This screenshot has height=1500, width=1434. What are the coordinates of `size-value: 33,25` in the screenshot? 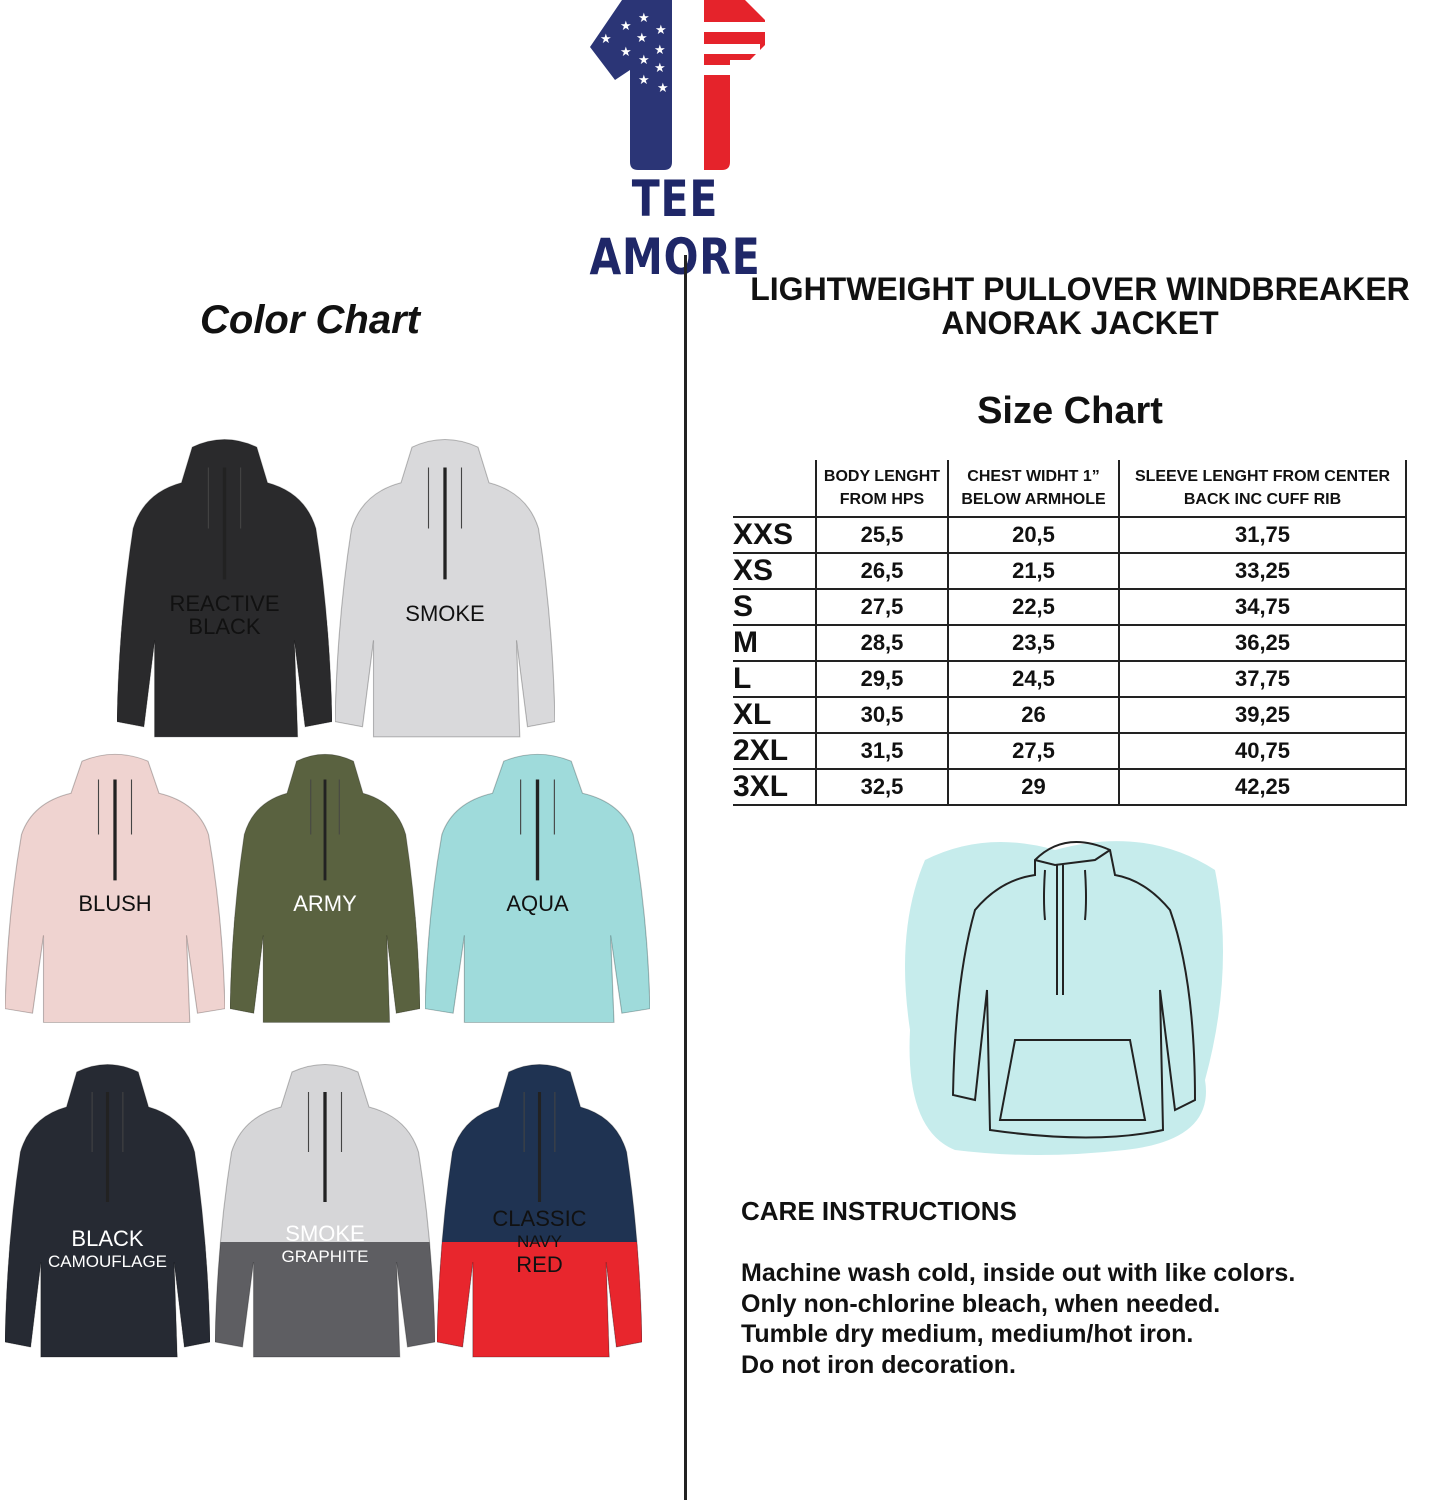 It's located at (1262, 571).